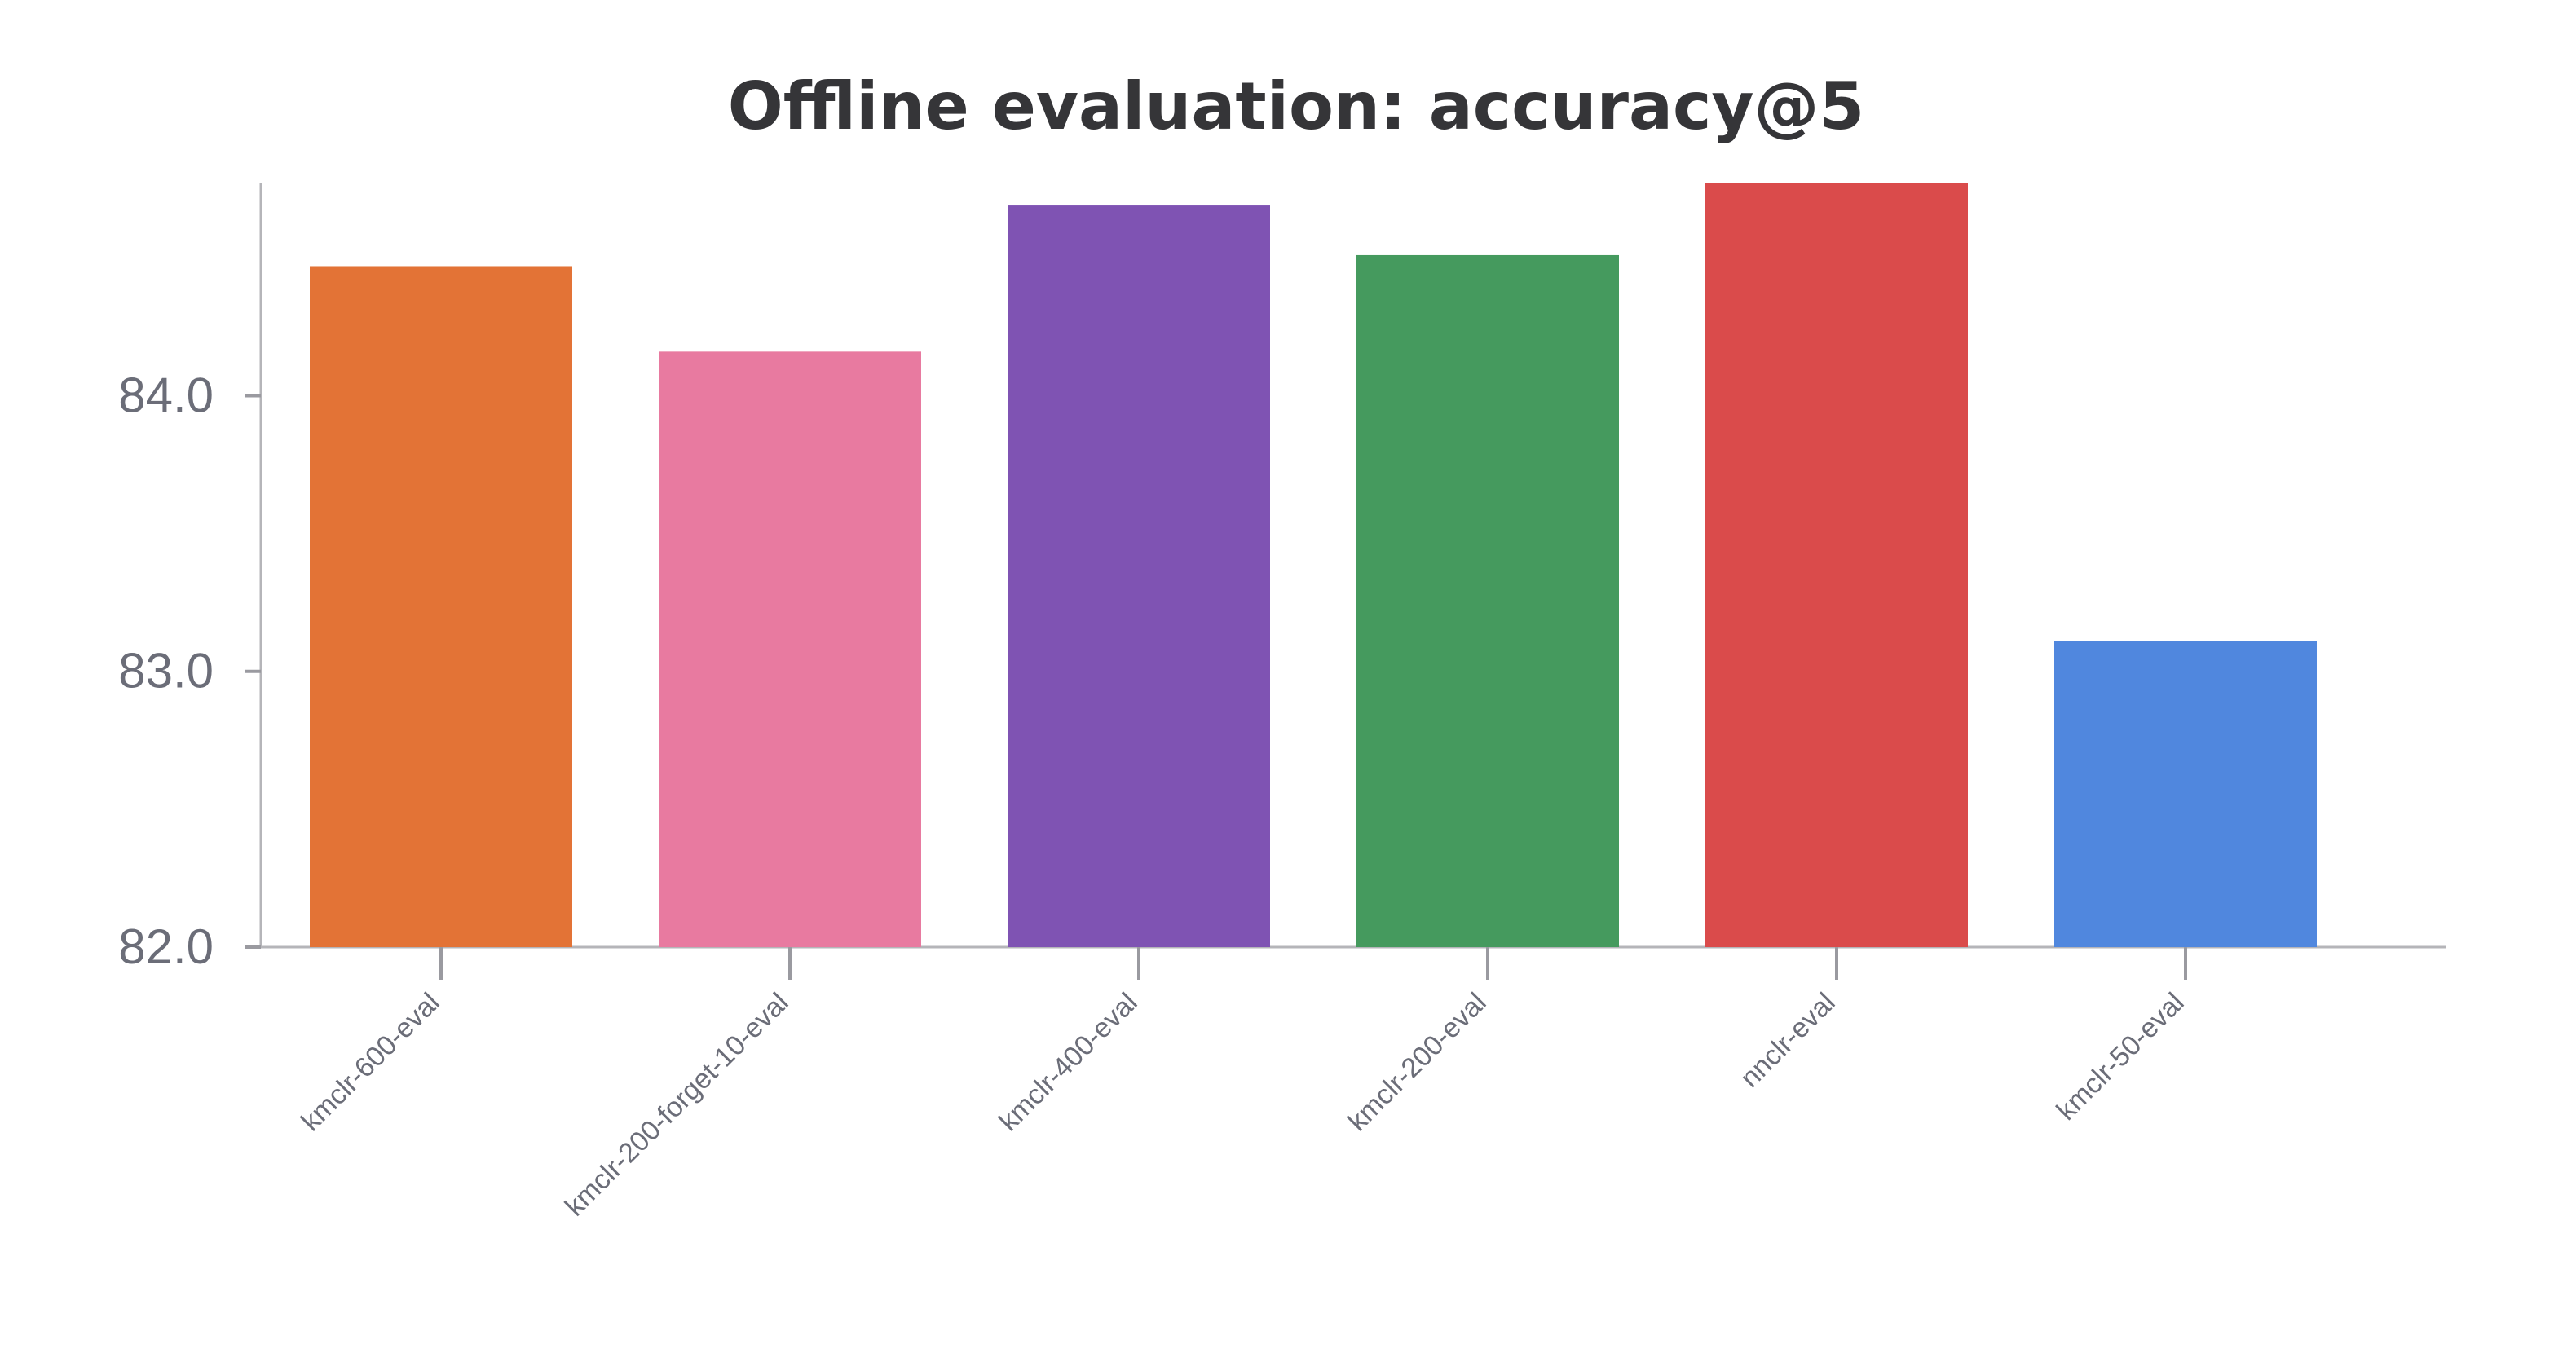 Image resolution: width=2576 pixels, height=1353 pixels. I want to click on x-tick-label: kmclr-200-forget-10-eval, so click(677, 1105).